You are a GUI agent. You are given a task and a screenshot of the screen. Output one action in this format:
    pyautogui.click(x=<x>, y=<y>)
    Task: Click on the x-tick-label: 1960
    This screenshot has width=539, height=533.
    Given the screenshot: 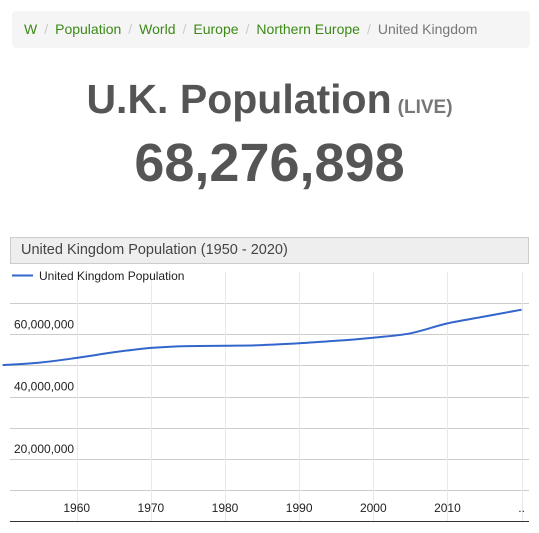 What is the action you would take?
    pyautogui.click(x=76, y=508)
    